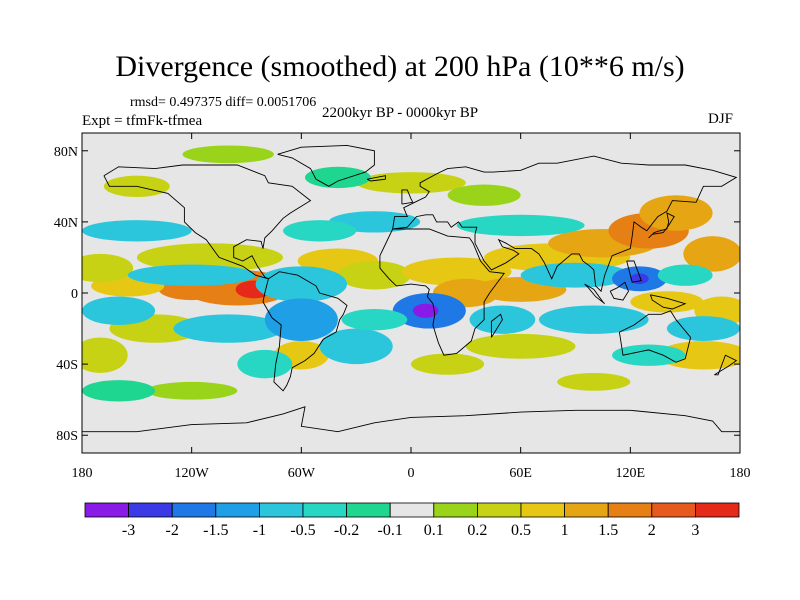 Image resolution: width=800 pixels, height=600 pixels. Describe the element at coordinates (400, 113) in the screenshot. I see `period-label: 2200kyr BP - 0000kyr BP` at that location.